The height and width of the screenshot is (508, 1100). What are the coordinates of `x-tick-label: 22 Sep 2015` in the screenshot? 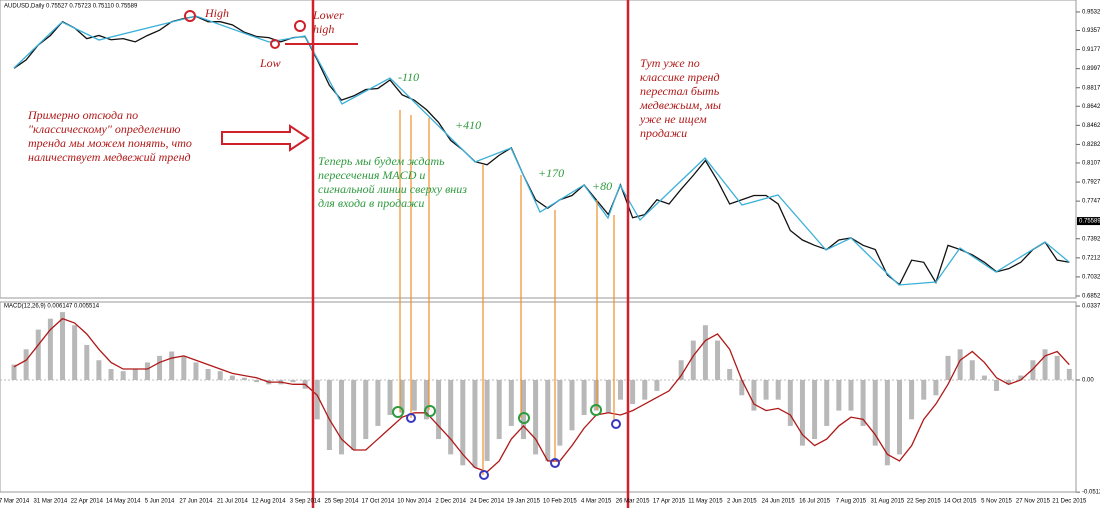 It's located at (924, 502).